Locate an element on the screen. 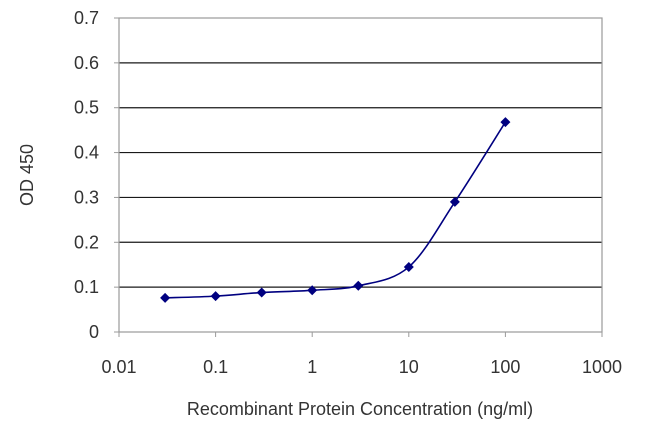 The image size is (650, 433). x-tick-label: 1 is located at coordinates (312, 367).